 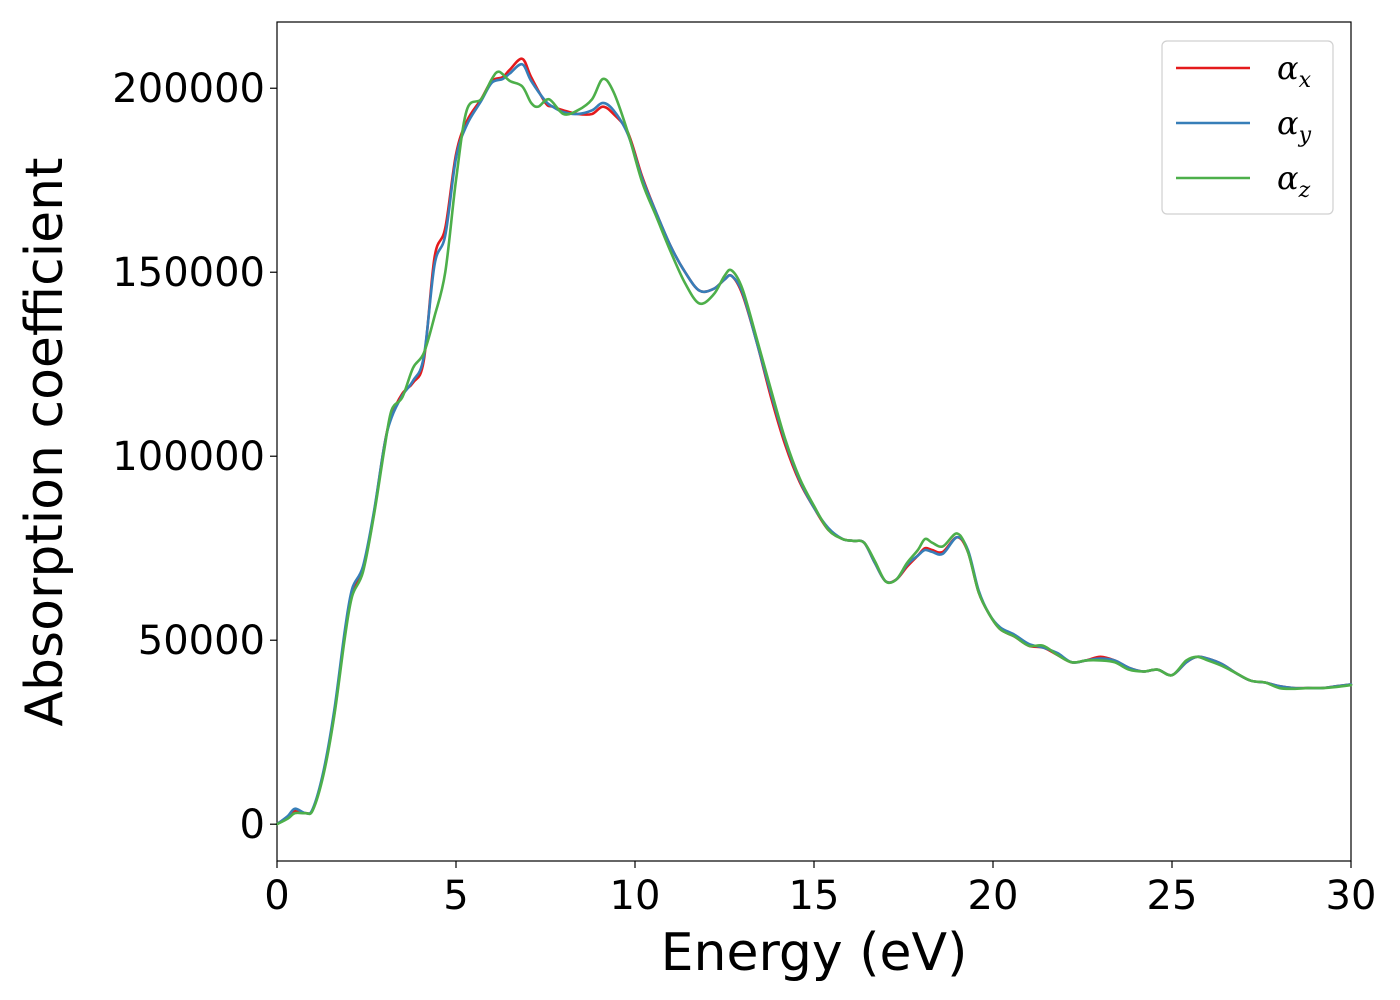 What do you see at coordinates (993, 896) in the screenshot?
I see `x-tick-label: 20` at bounding box center [993, 896].